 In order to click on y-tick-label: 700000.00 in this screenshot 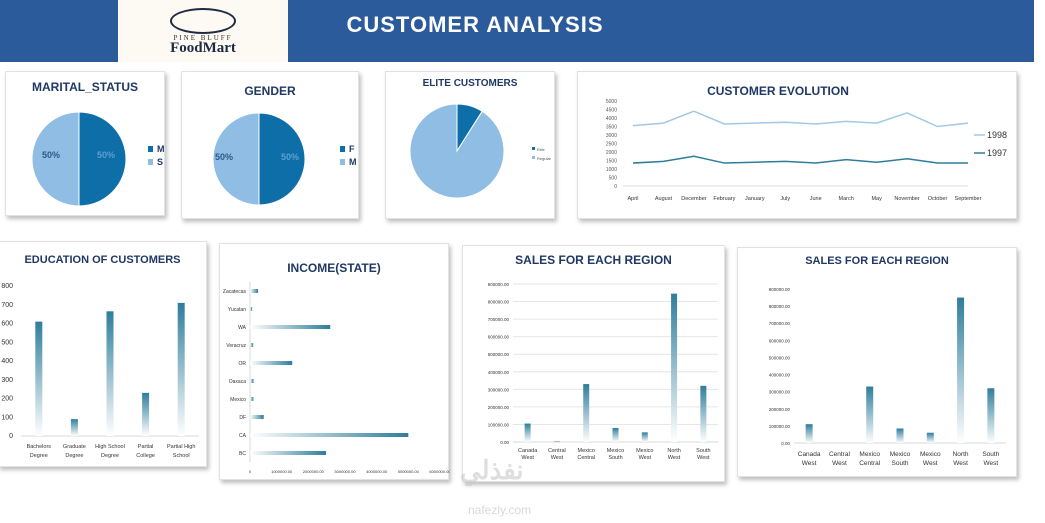, I will do `click(499, 319)`.